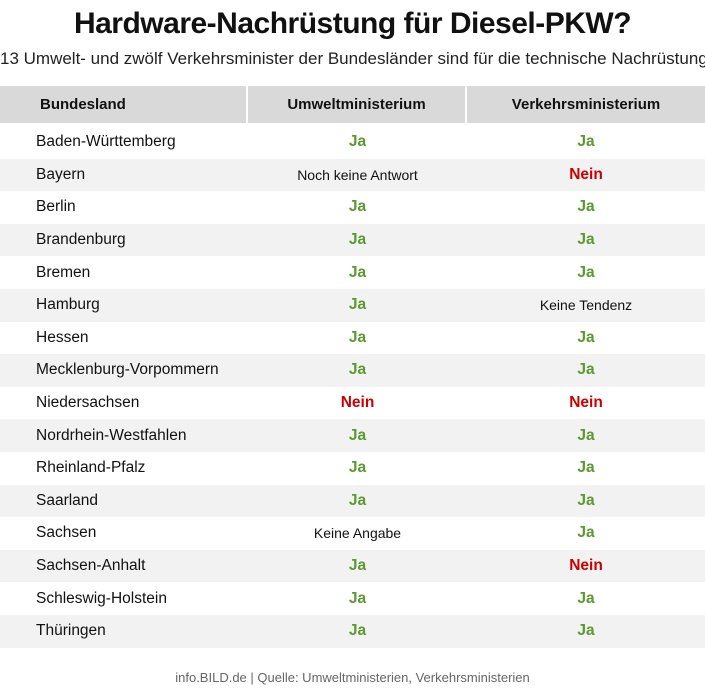  Describe the element at coordinates (111, 435) in the screenshot. I see `cell-bundesland: Nordrhein-Westfahlen` at that location.